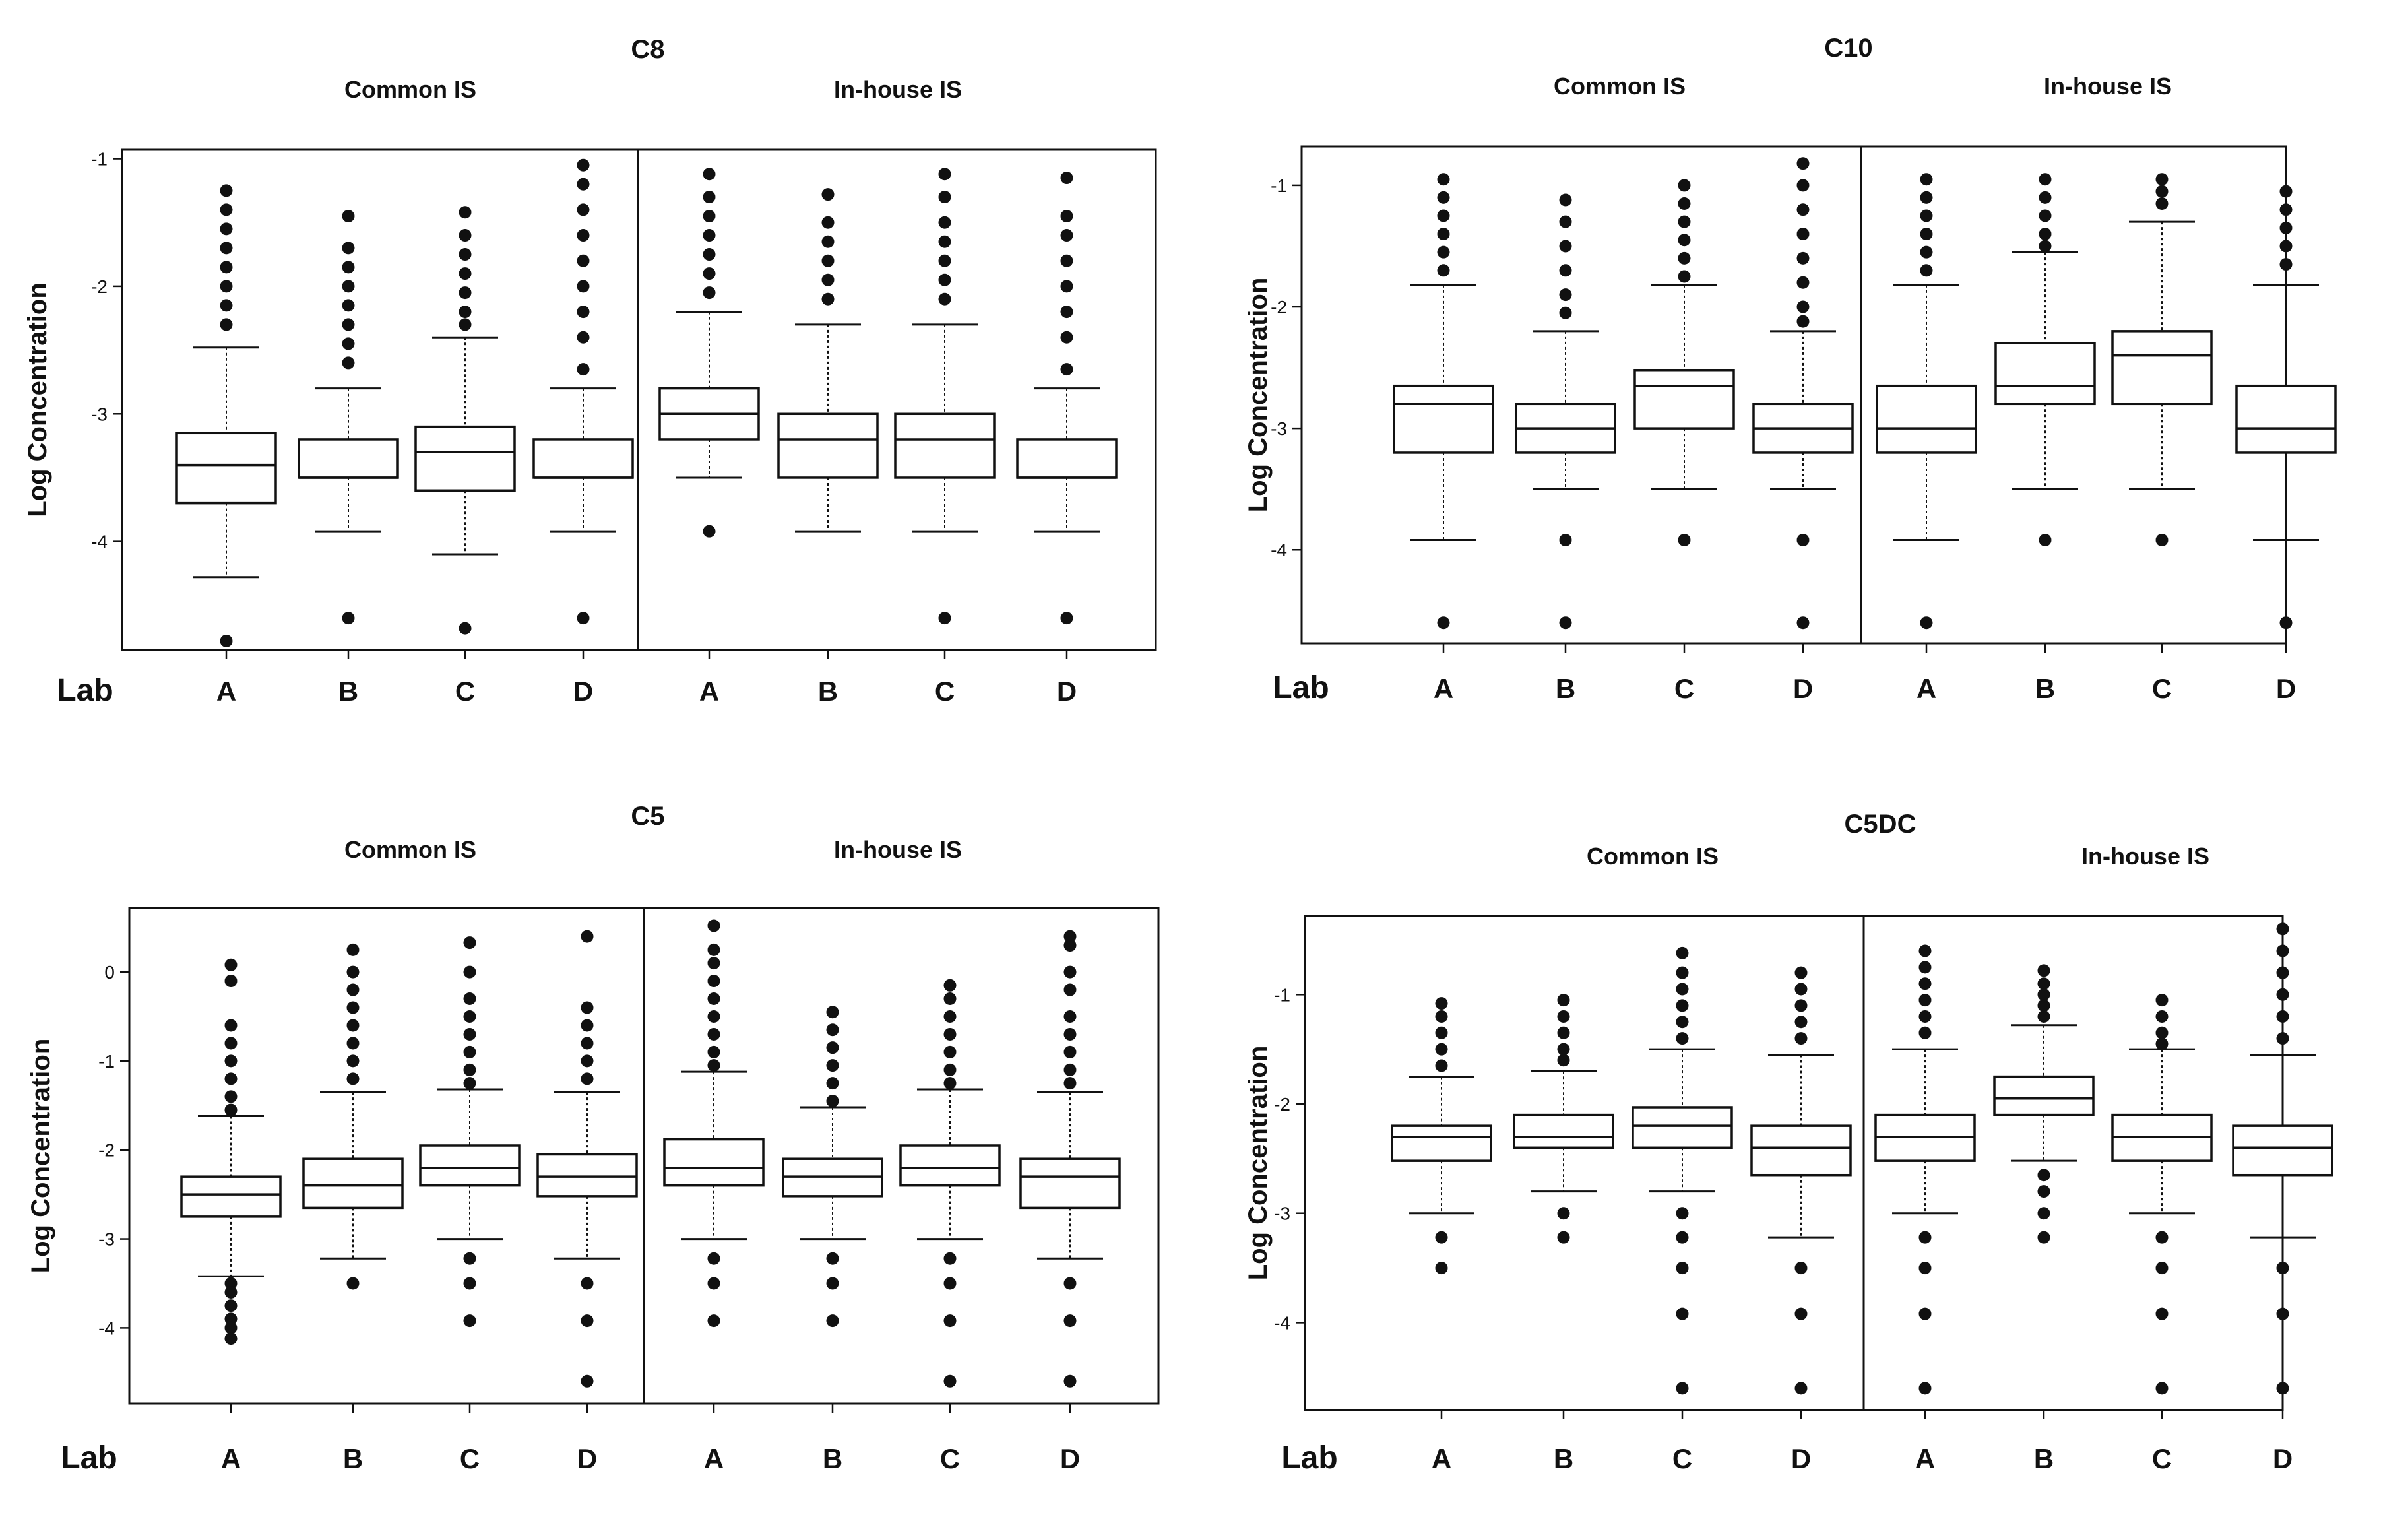  Describe the element at coordinates (647, 816) in the screenshot. I see `panel-title: C5` at that location.